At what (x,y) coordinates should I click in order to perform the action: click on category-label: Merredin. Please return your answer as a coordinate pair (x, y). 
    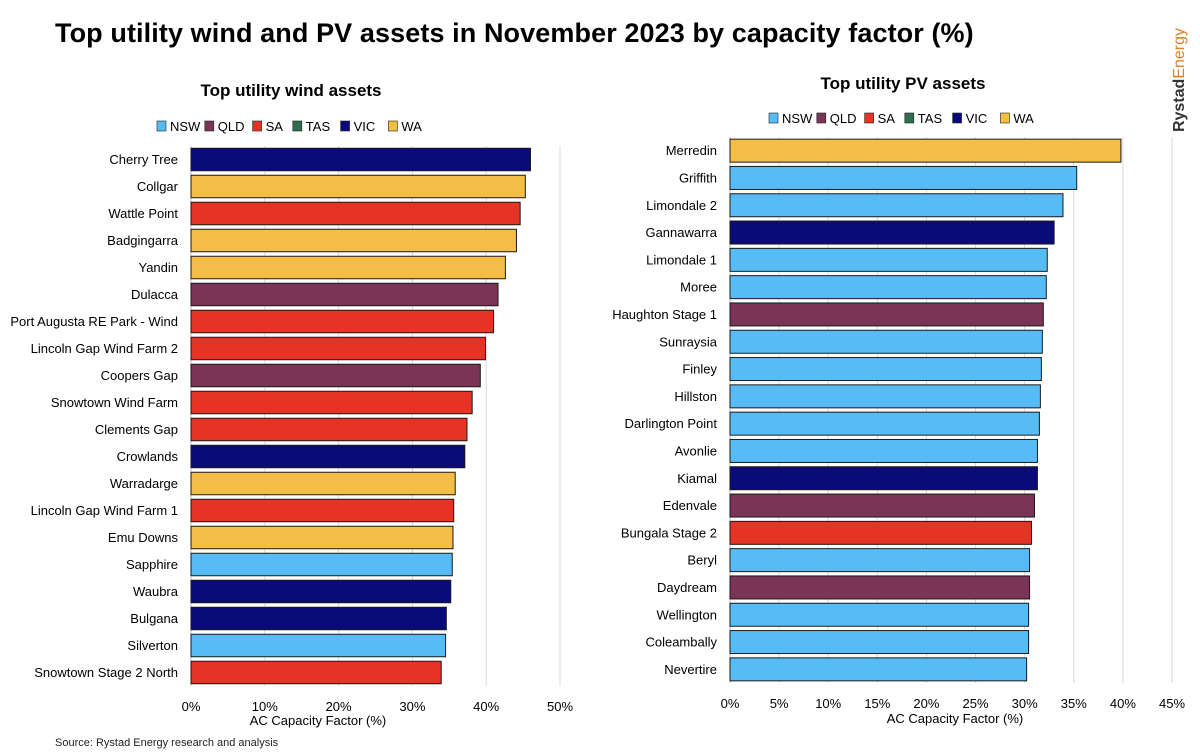
    Looking at the image, I should click on (691, 150).